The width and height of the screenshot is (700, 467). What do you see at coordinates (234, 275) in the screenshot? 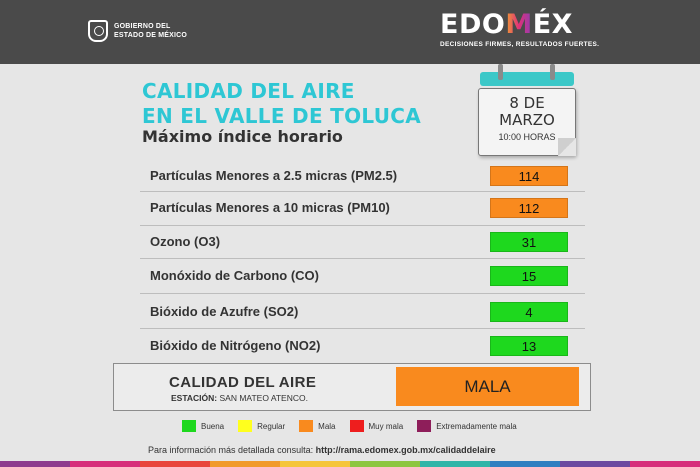
I see `pollutant-label: Monóxido de Carbono (CO)` at bounding box center [234, 275].